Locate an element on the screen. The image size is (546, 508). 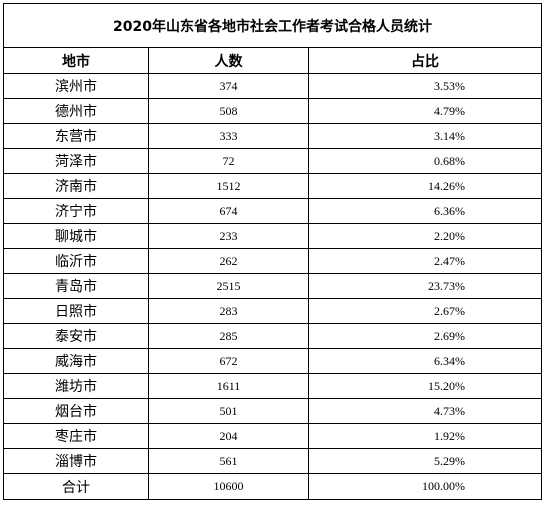
cell-ratio: 2.67% is located at coordinates (425, 311).